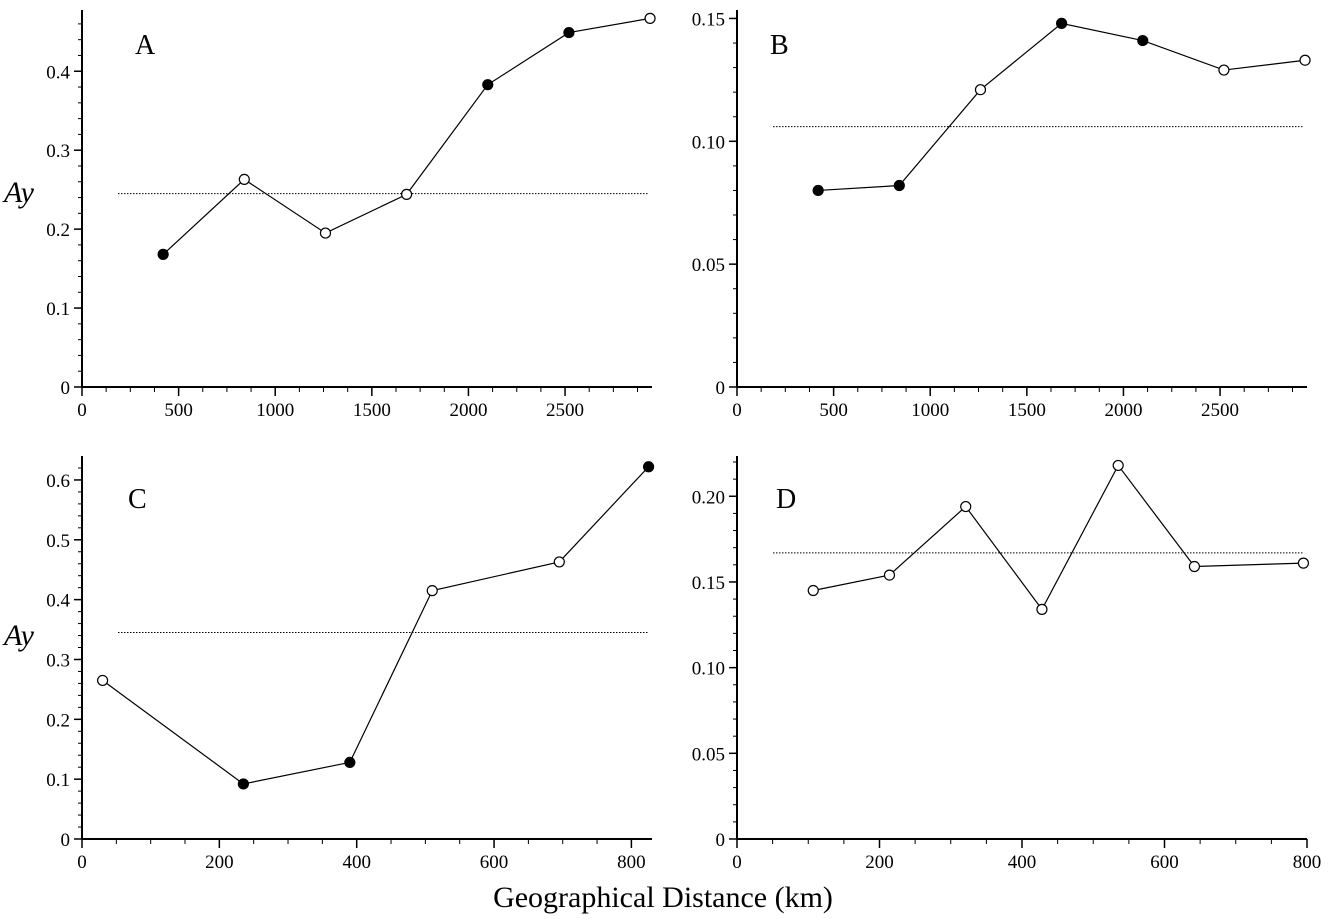  I want to click on y-tick-label: 0.5, so click(58, 541).